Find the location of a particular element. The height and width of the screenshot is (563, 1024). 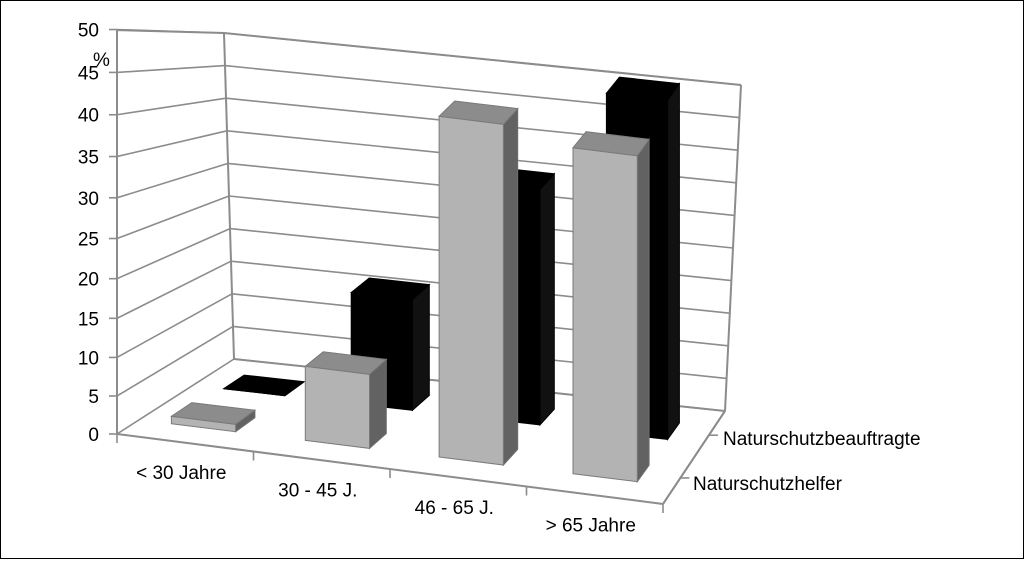

series-label: Naturschutzhelfer is located at coordinates (768, 484).